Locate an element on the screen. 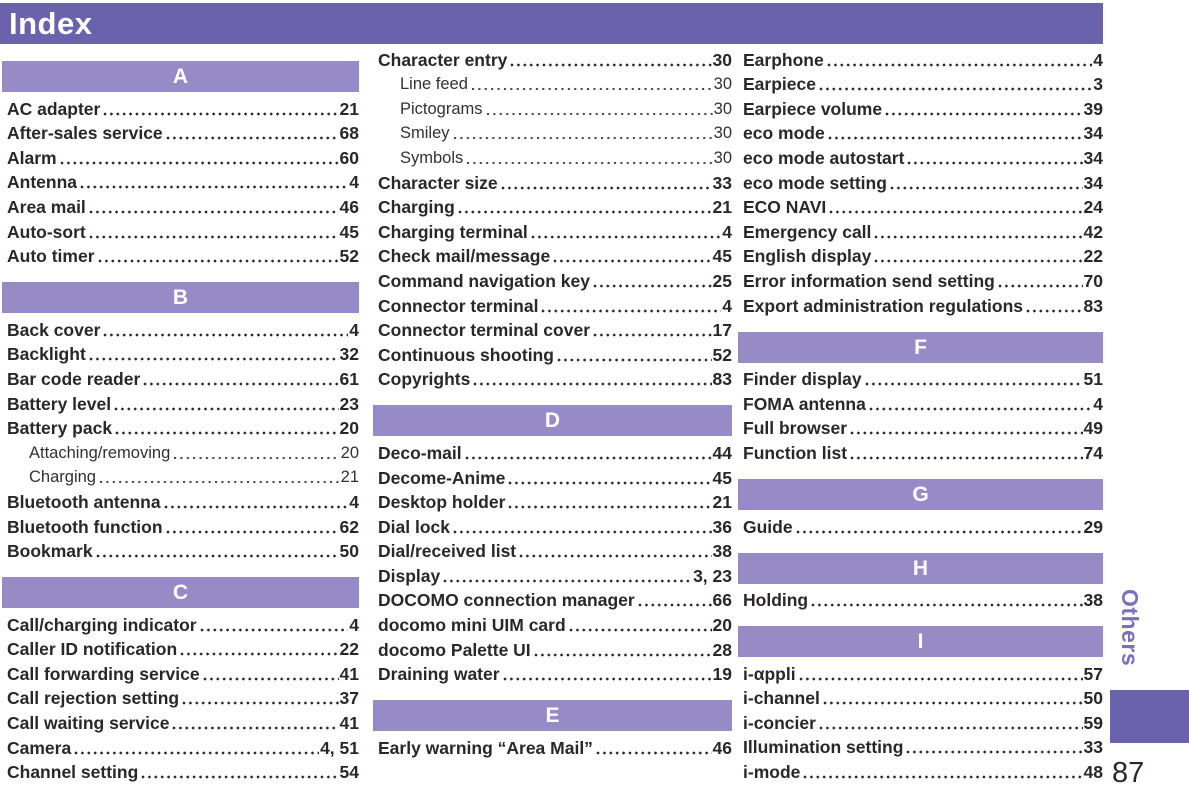 Image resolution: width=1189 pixels, height=790 pixels. entry-label: Character entry is located at coordinates (443, 59).